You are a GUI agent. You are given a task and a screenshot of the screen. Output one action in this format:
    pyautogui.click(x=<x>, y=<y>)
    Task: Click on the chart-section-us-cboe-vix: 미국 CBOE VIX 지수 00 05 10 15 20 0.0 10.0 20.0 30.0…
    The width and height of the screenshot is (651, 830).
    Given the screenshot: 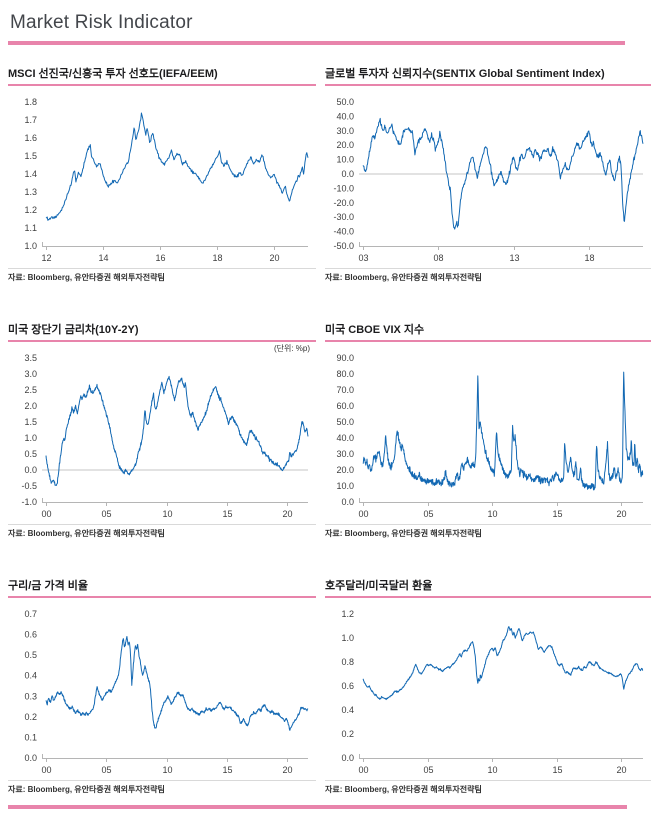 What is the action you would take?
    pyautogui.click(x=488, y=430)
    